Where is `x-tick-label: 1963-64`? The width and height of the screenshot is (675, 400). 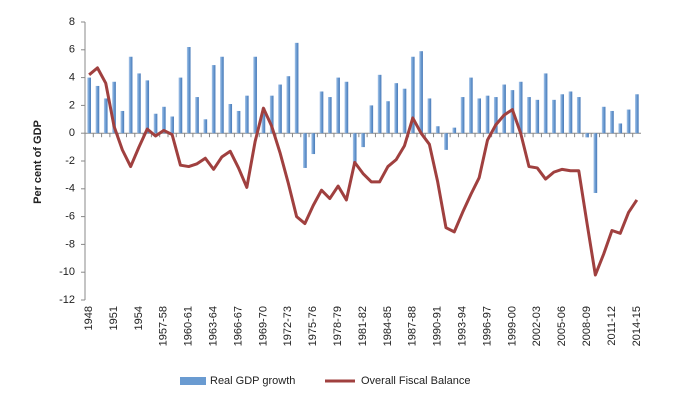 x-tick-label: 1963-64 is located at coordinates (214, 326).